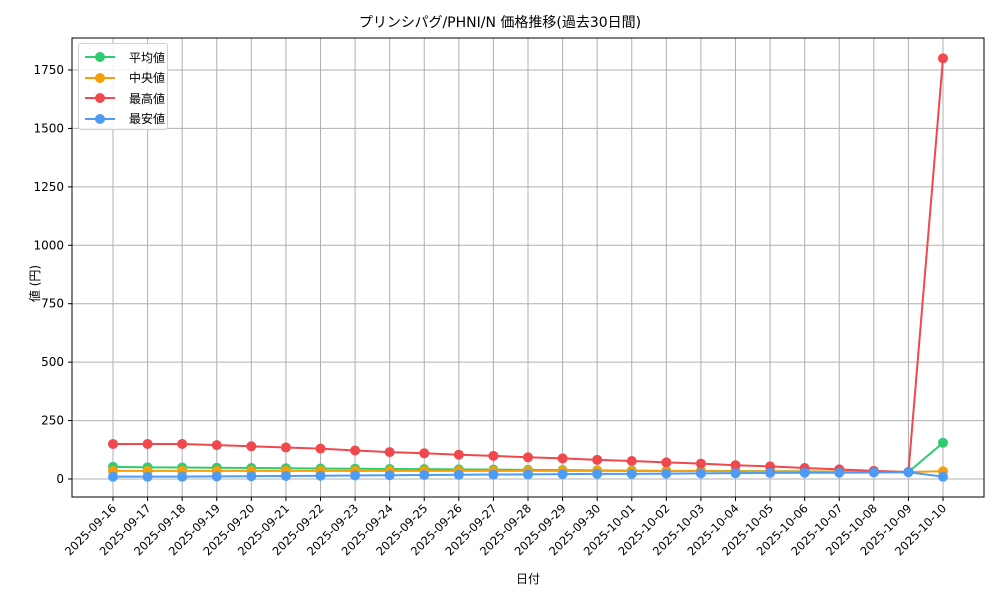 The image size is (1000, 600). I want to click on y-tick-label: 1000, so click(48, 245).